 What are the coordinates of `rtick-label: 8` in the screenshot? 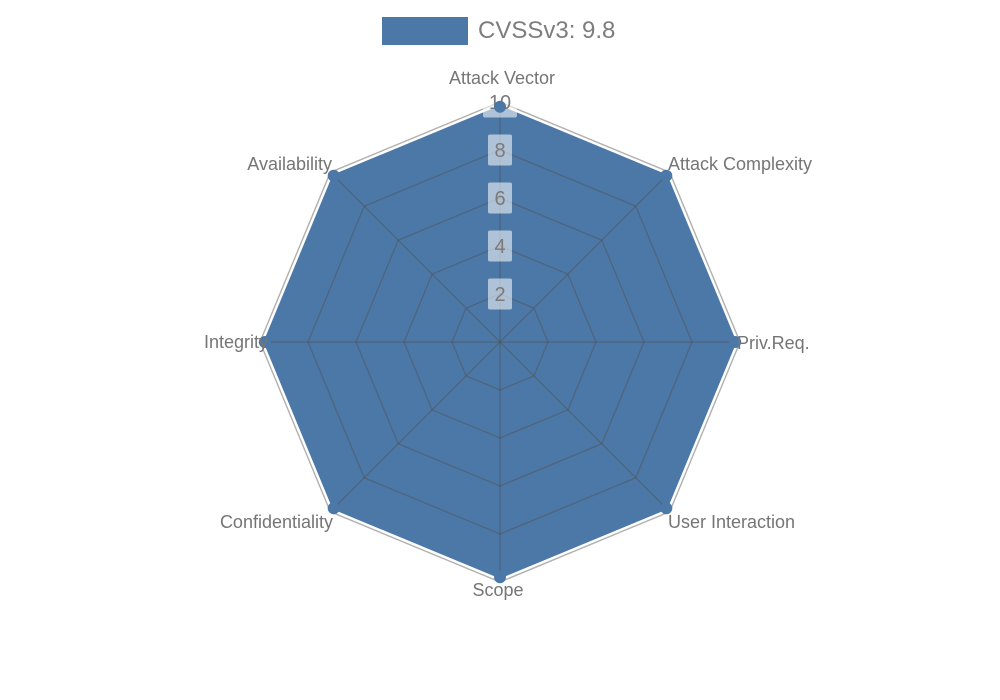 It's located at (499, 151).